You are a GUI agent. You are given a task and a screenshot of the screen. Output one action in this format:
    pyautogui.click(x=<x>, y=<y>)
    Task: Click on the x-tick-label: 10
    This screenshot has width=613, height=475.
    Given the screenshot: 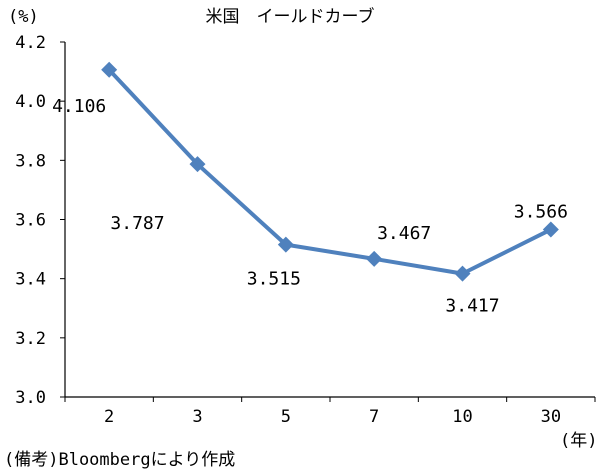 What is the action you would take?
    pyautogui.click(x=462, y=417)
    